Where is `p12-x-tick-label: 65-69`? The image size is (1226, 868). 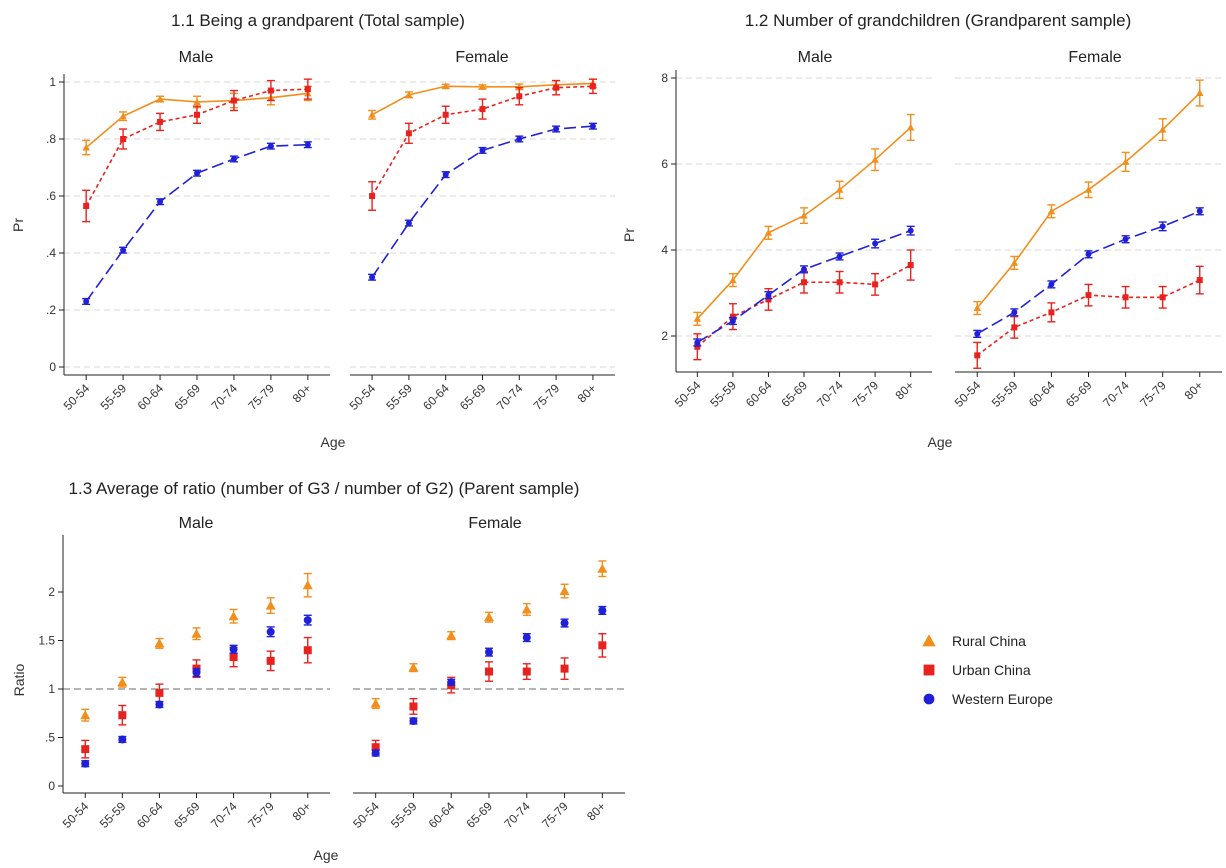 p12-x-tick-label: 65-69 is located at coordinates (795, 394).